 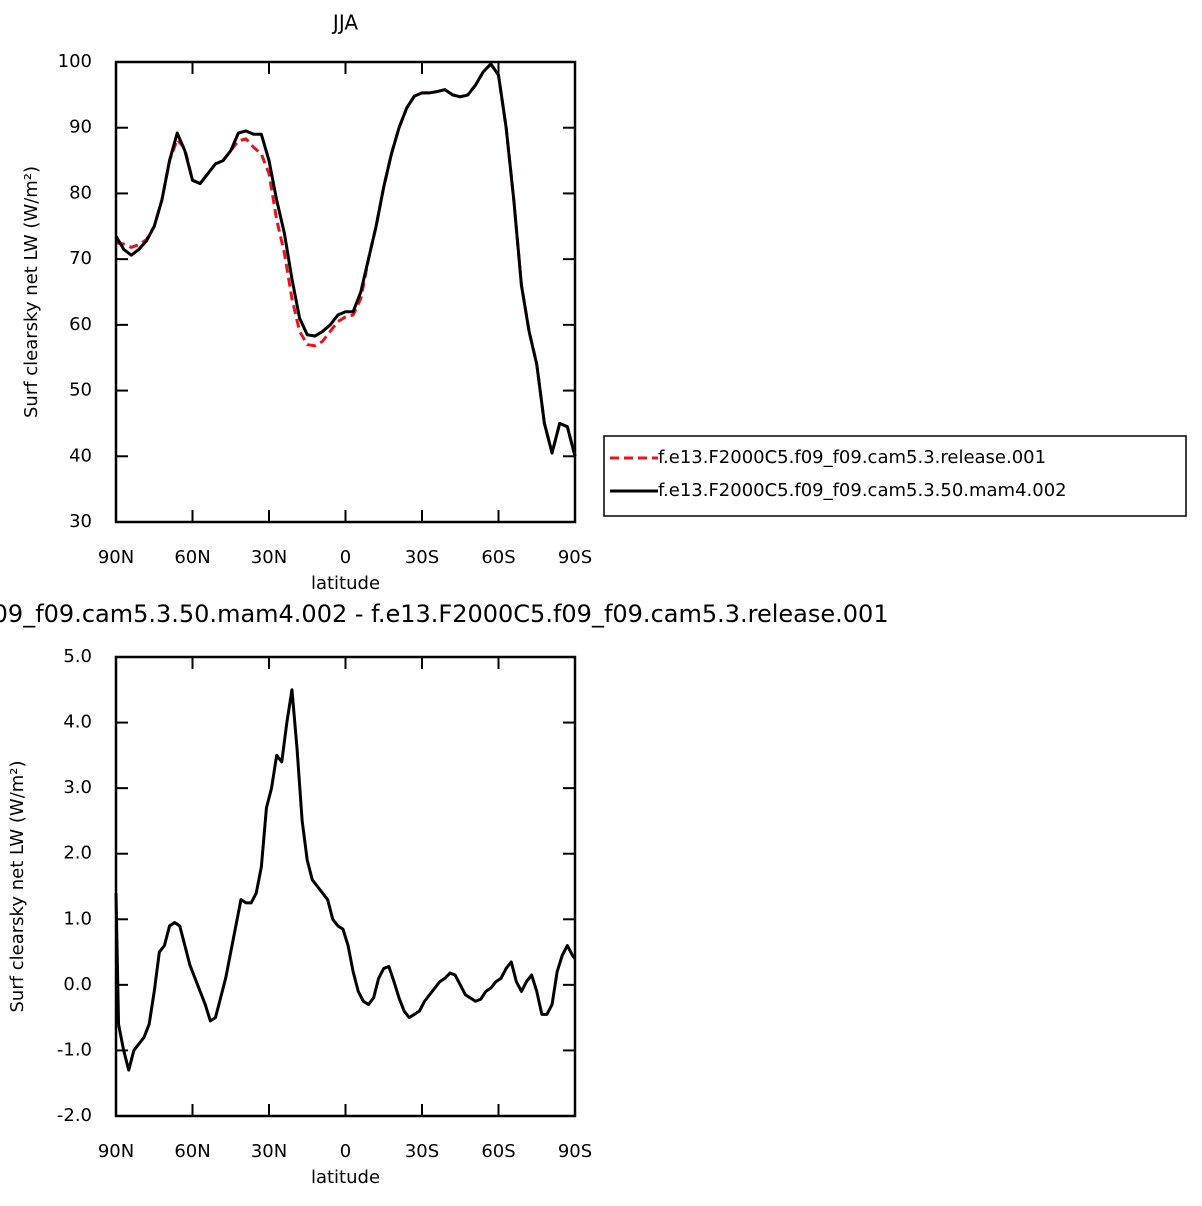 What do you see at coordinates (77, 787) in the screenshot?
I see `y-tick-label: 3.0` at bounding box center [77, 787].